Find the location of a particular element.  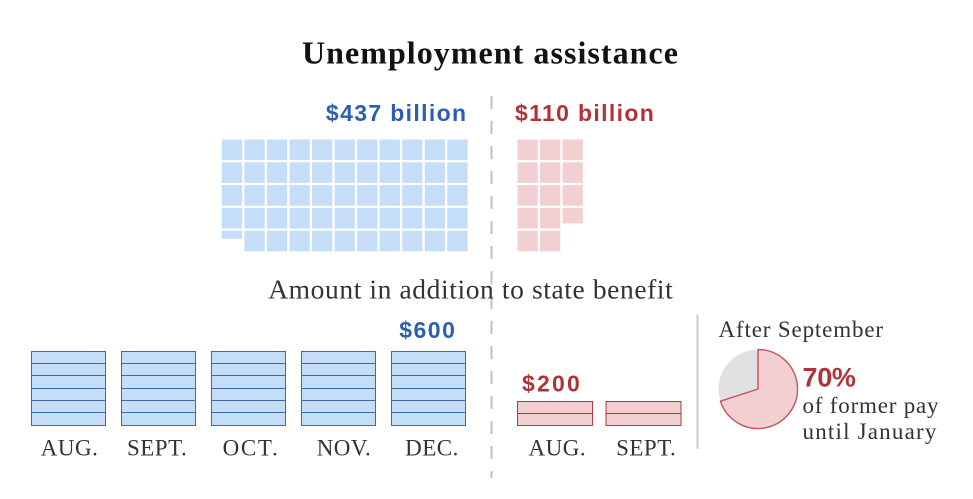

svg-text: After September is located at coordinates (801, 329).